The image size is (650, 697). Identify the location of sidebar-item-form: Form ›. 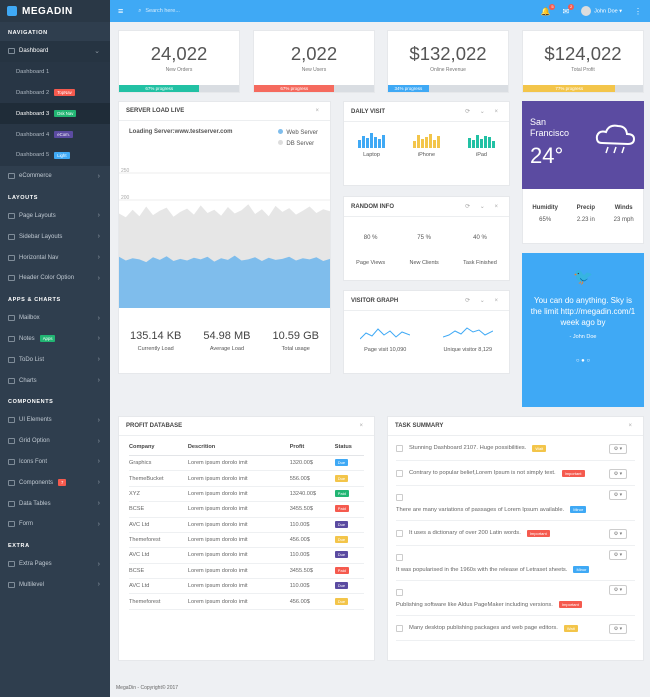
(55, 524).